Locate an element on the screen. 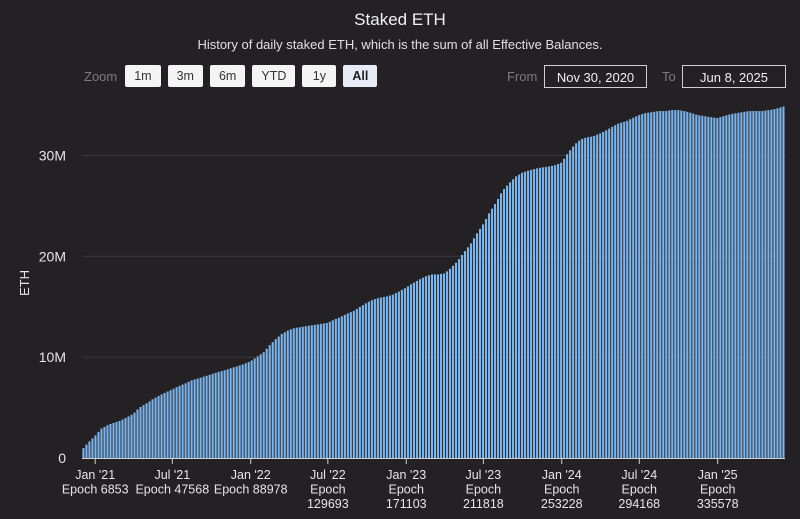 The image size is (800, 519). zoom-1y-button: 1y is located at coordinates (319, 76).